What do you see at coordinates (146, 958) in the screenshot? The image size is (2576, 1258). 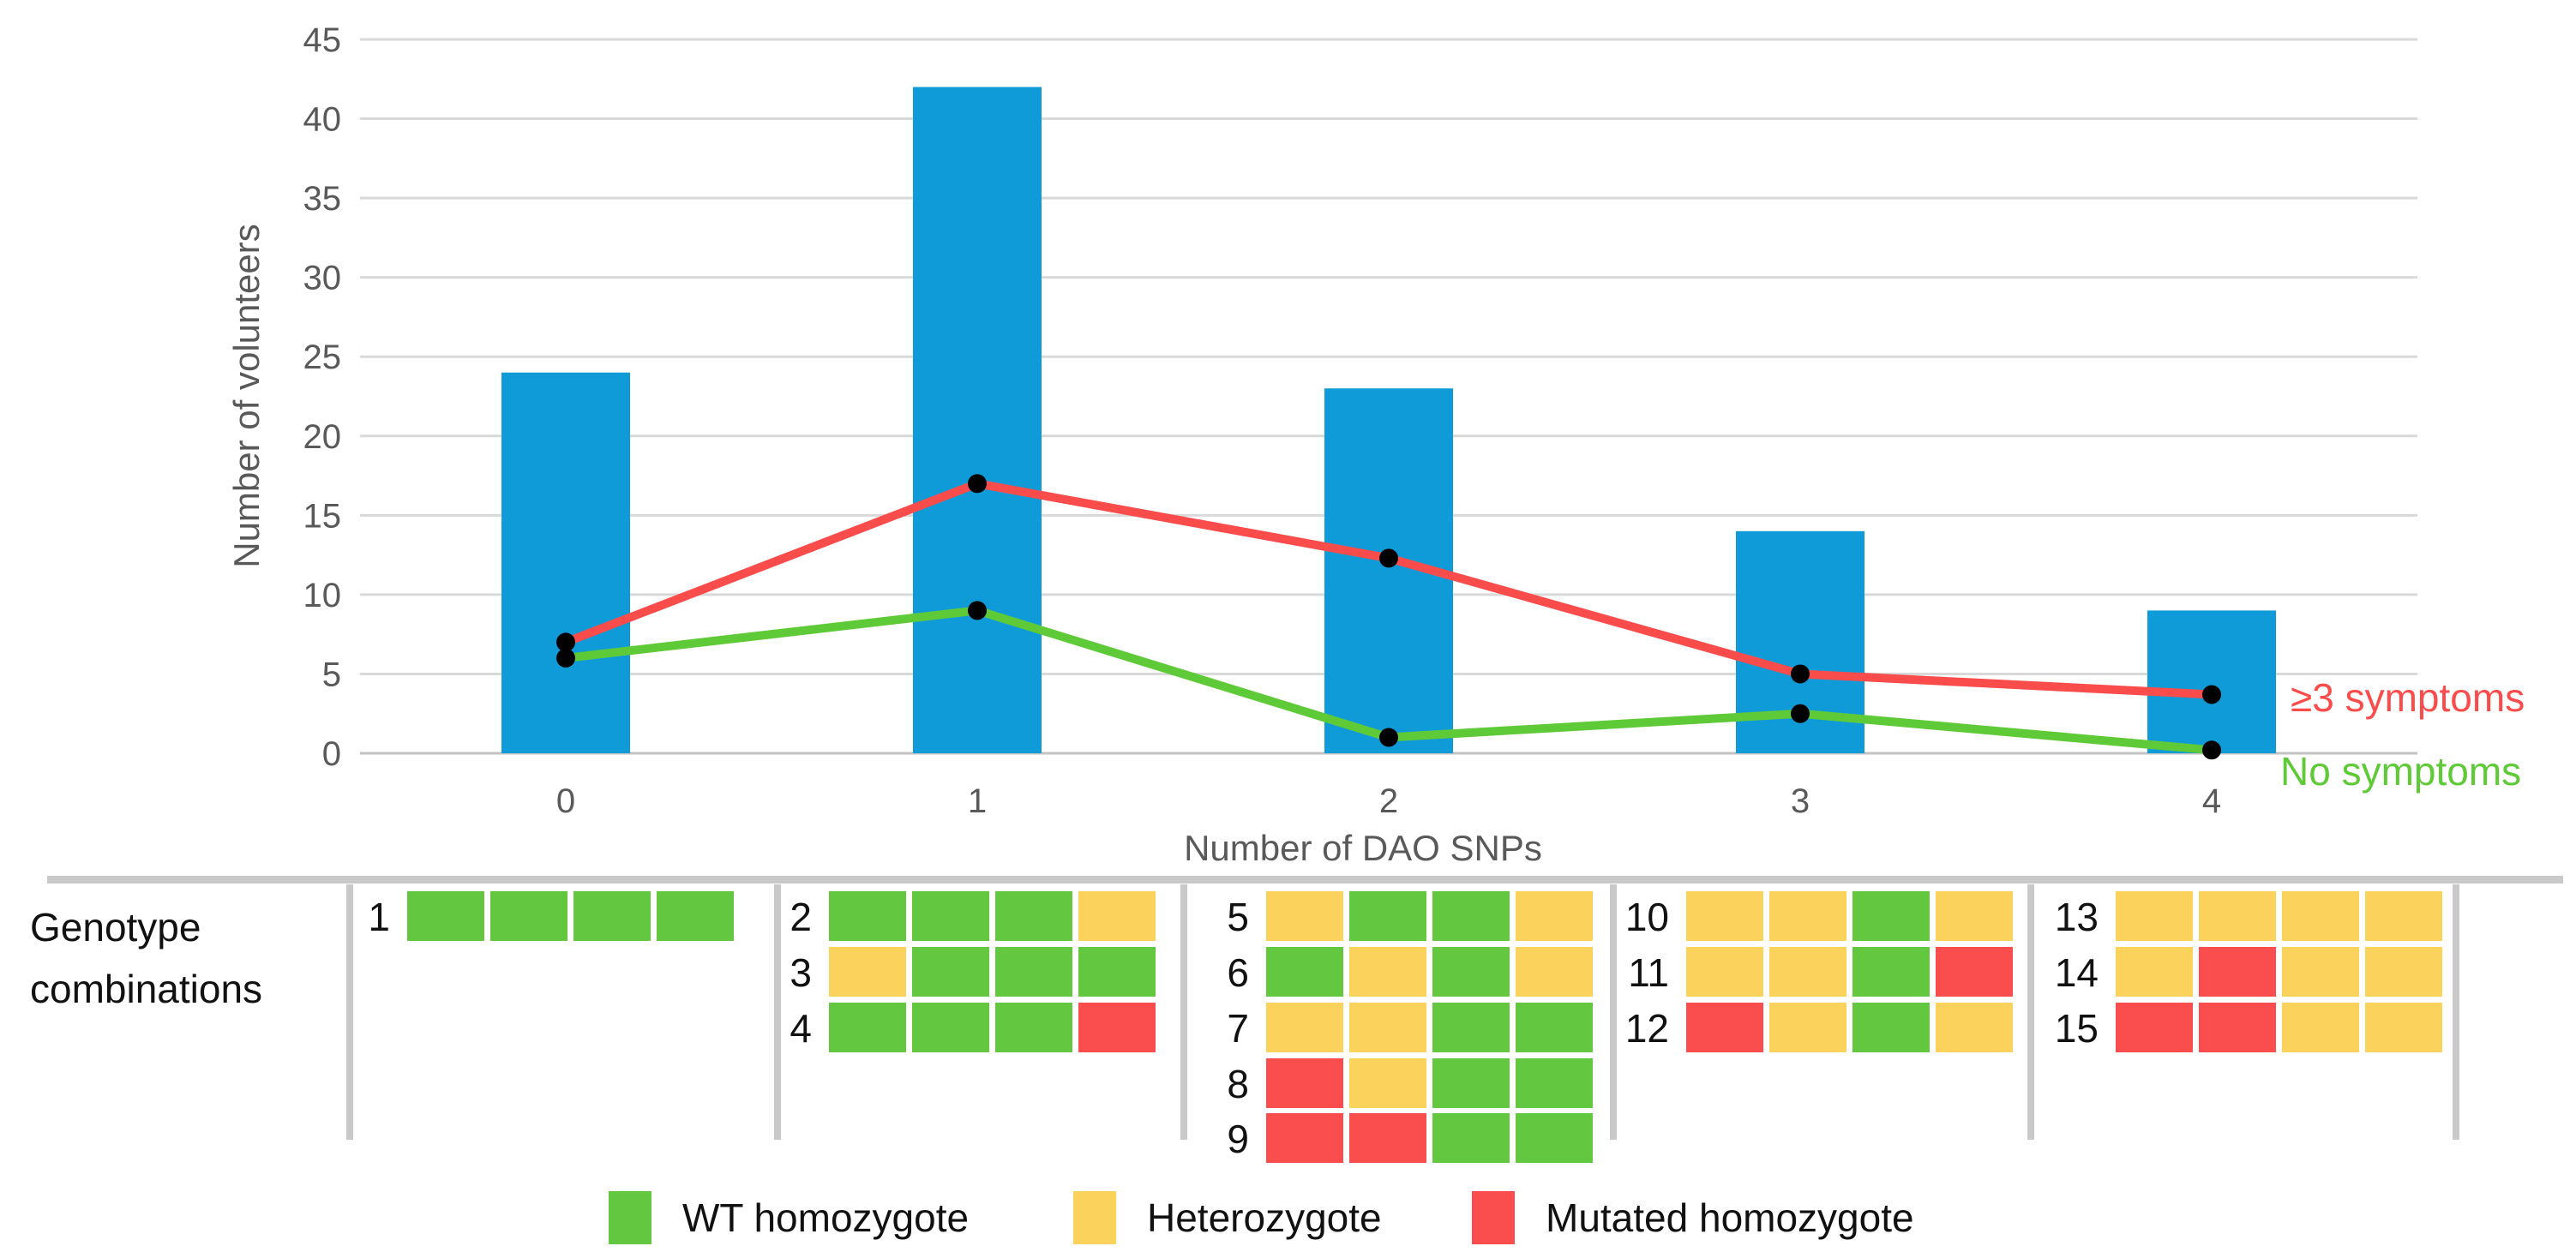 I see `genotype-table-header: Genotype combinations` at bounding box center [146, 958].